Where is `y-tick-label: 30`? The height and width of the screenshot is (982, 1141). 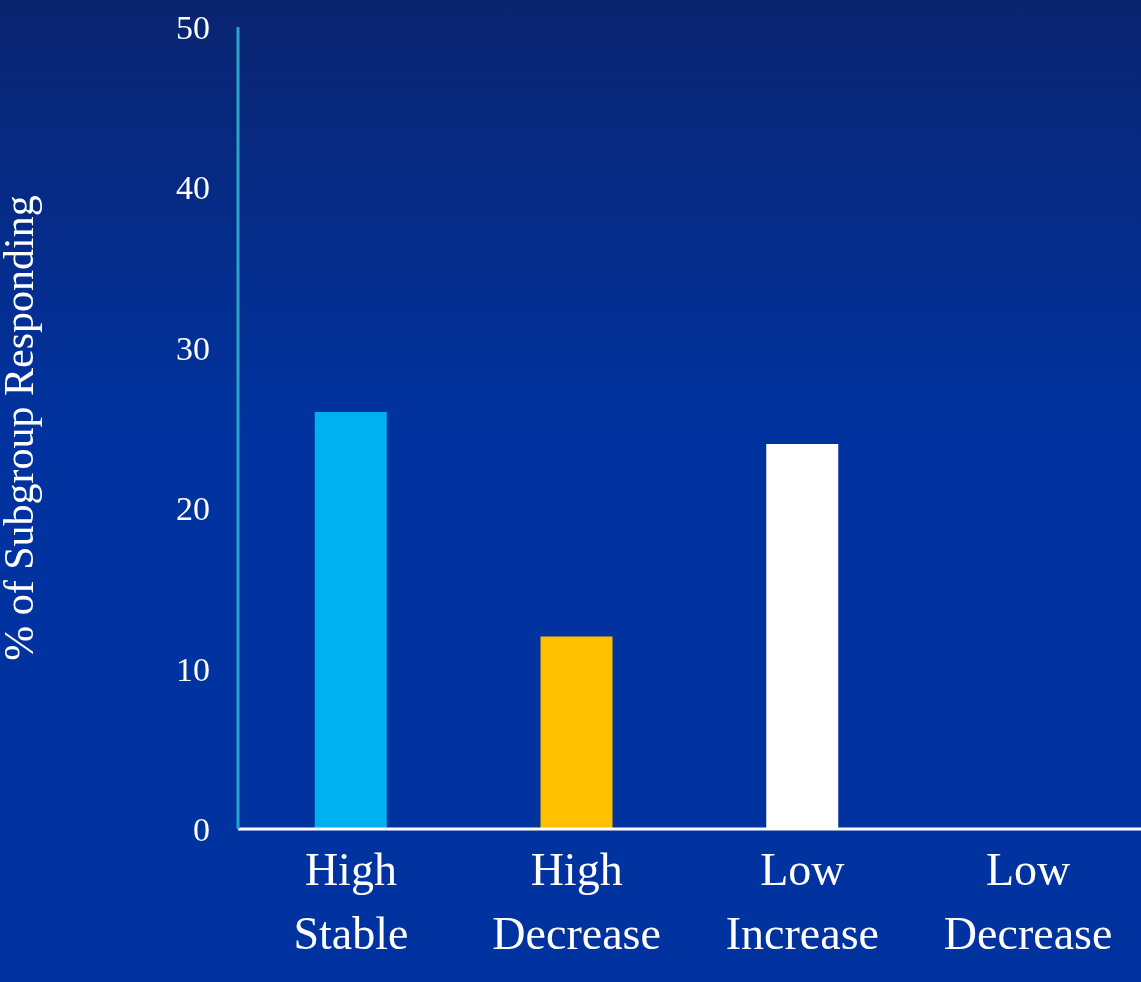
y-tick-label: 30 is located at coordinates (193, 348).